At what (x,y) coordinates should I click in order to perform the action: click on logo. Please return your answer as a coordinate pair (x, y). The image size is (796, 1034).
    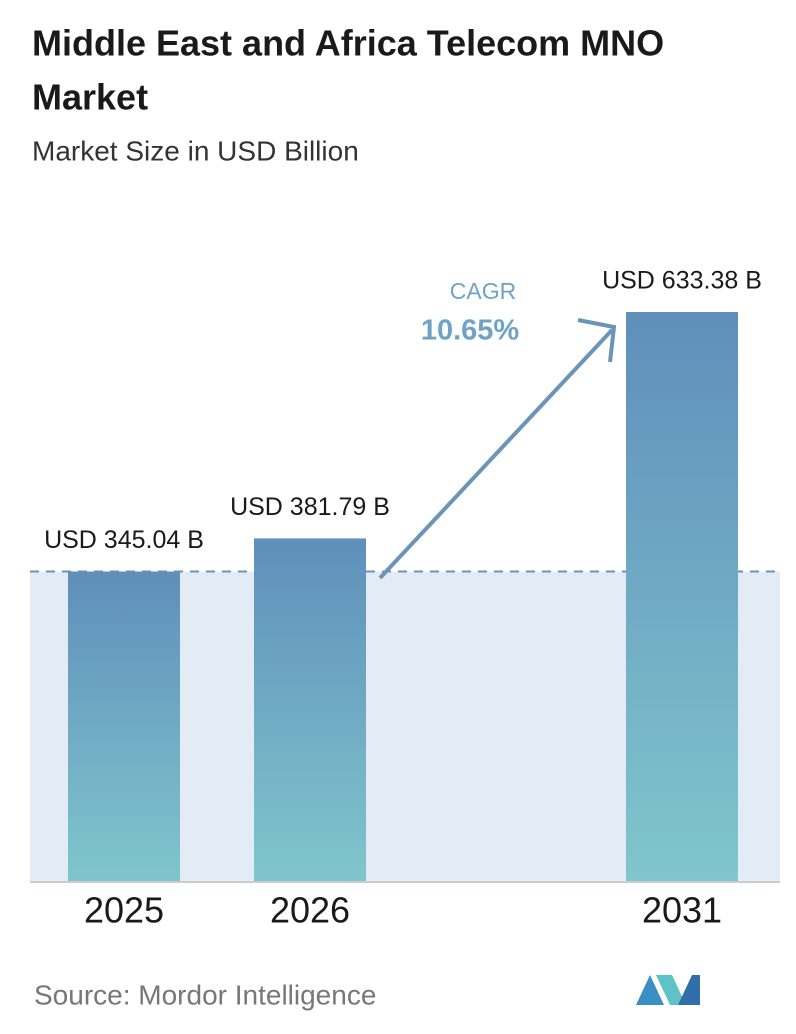
    Looking at the image, I should click on (668, 990).